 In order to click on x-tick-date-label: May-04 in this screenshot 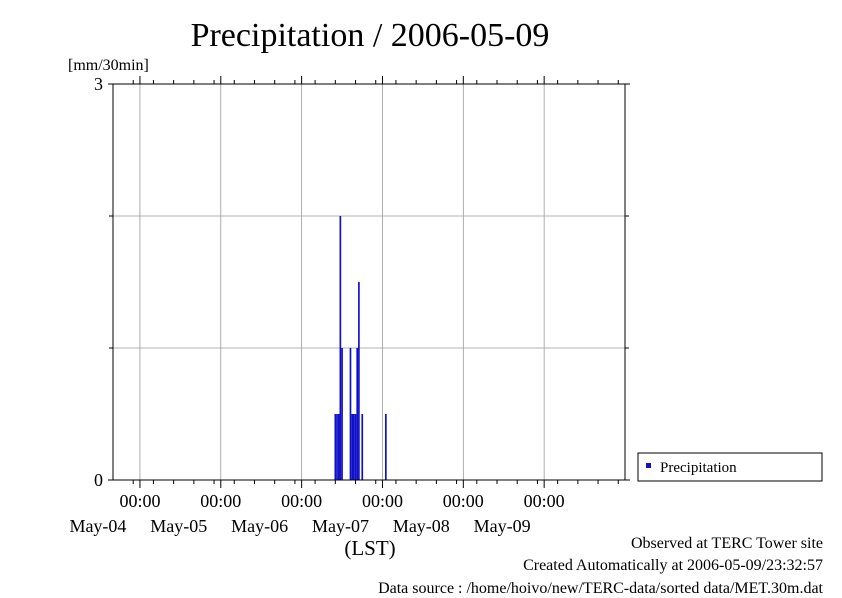, I will do `click(97, 526)`.